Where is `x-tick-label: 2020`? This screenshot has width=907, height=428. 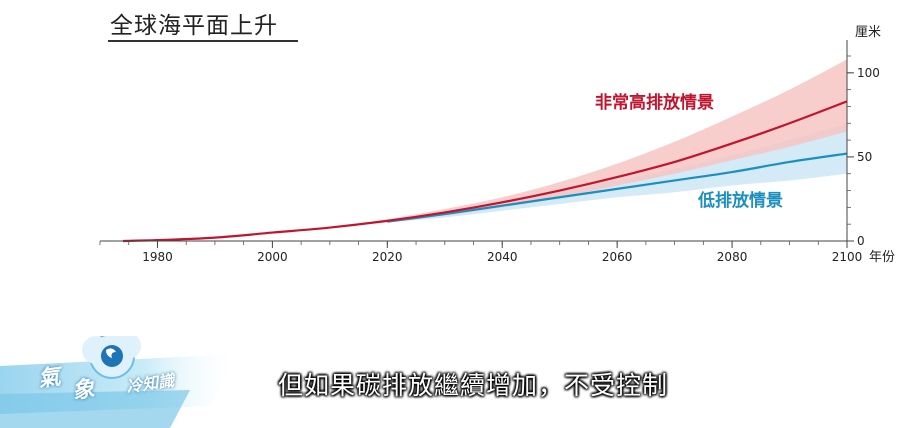
x-tick-label: 2020 is located at coordinates (387, 257).